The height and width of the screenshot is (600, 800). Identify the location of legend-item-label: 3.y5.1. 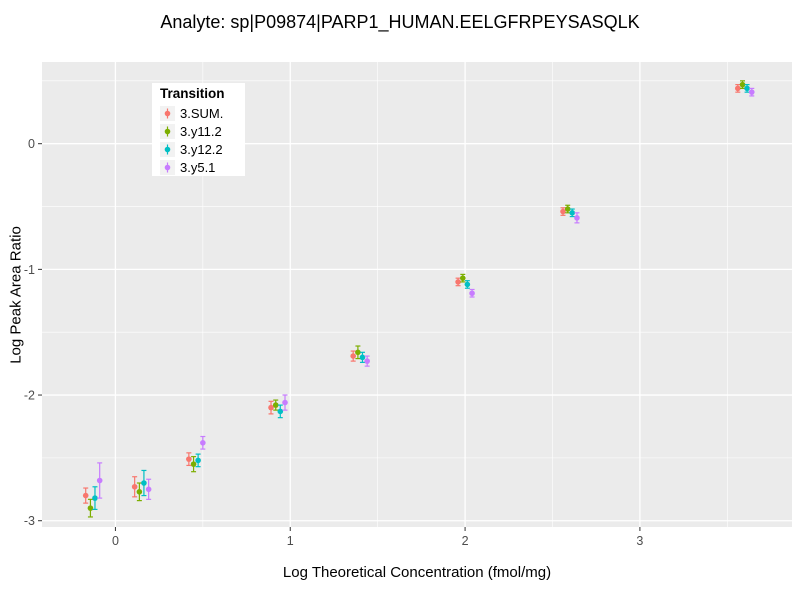
(197, 167).